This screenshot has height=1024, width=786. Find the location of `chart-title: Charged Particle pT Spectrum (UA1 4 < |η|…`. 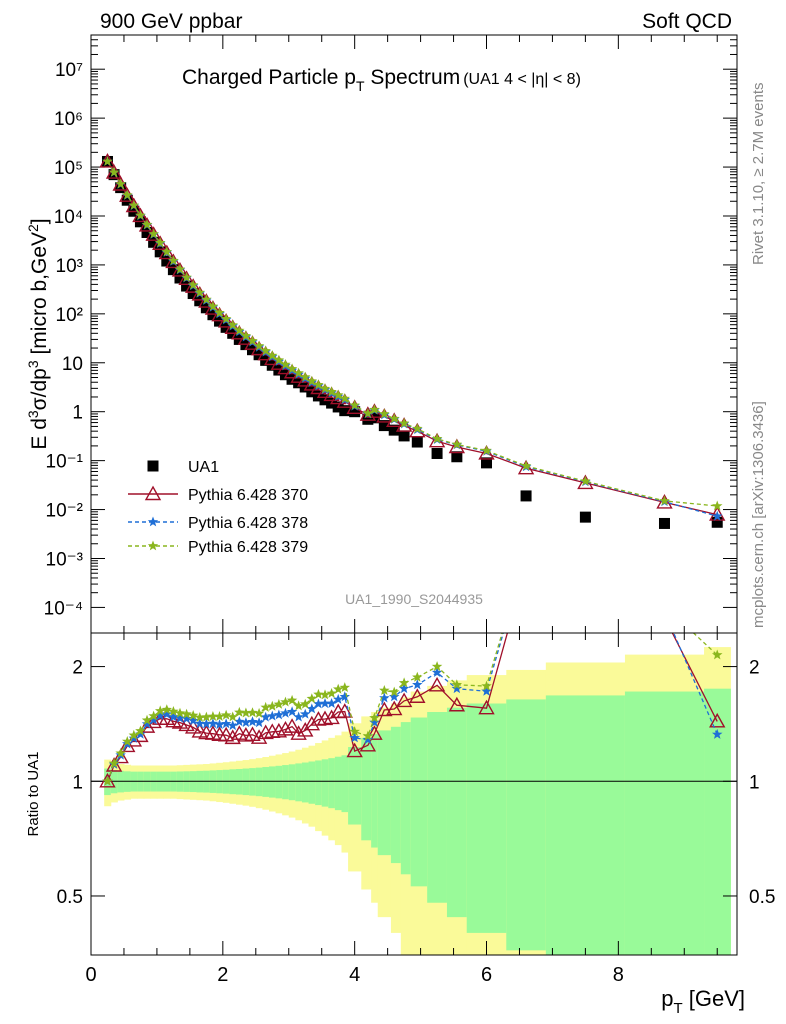

chart-title: Charged Particle pT Spectrum (UA1 4 < |η|… is located at coordinates (381, 80).